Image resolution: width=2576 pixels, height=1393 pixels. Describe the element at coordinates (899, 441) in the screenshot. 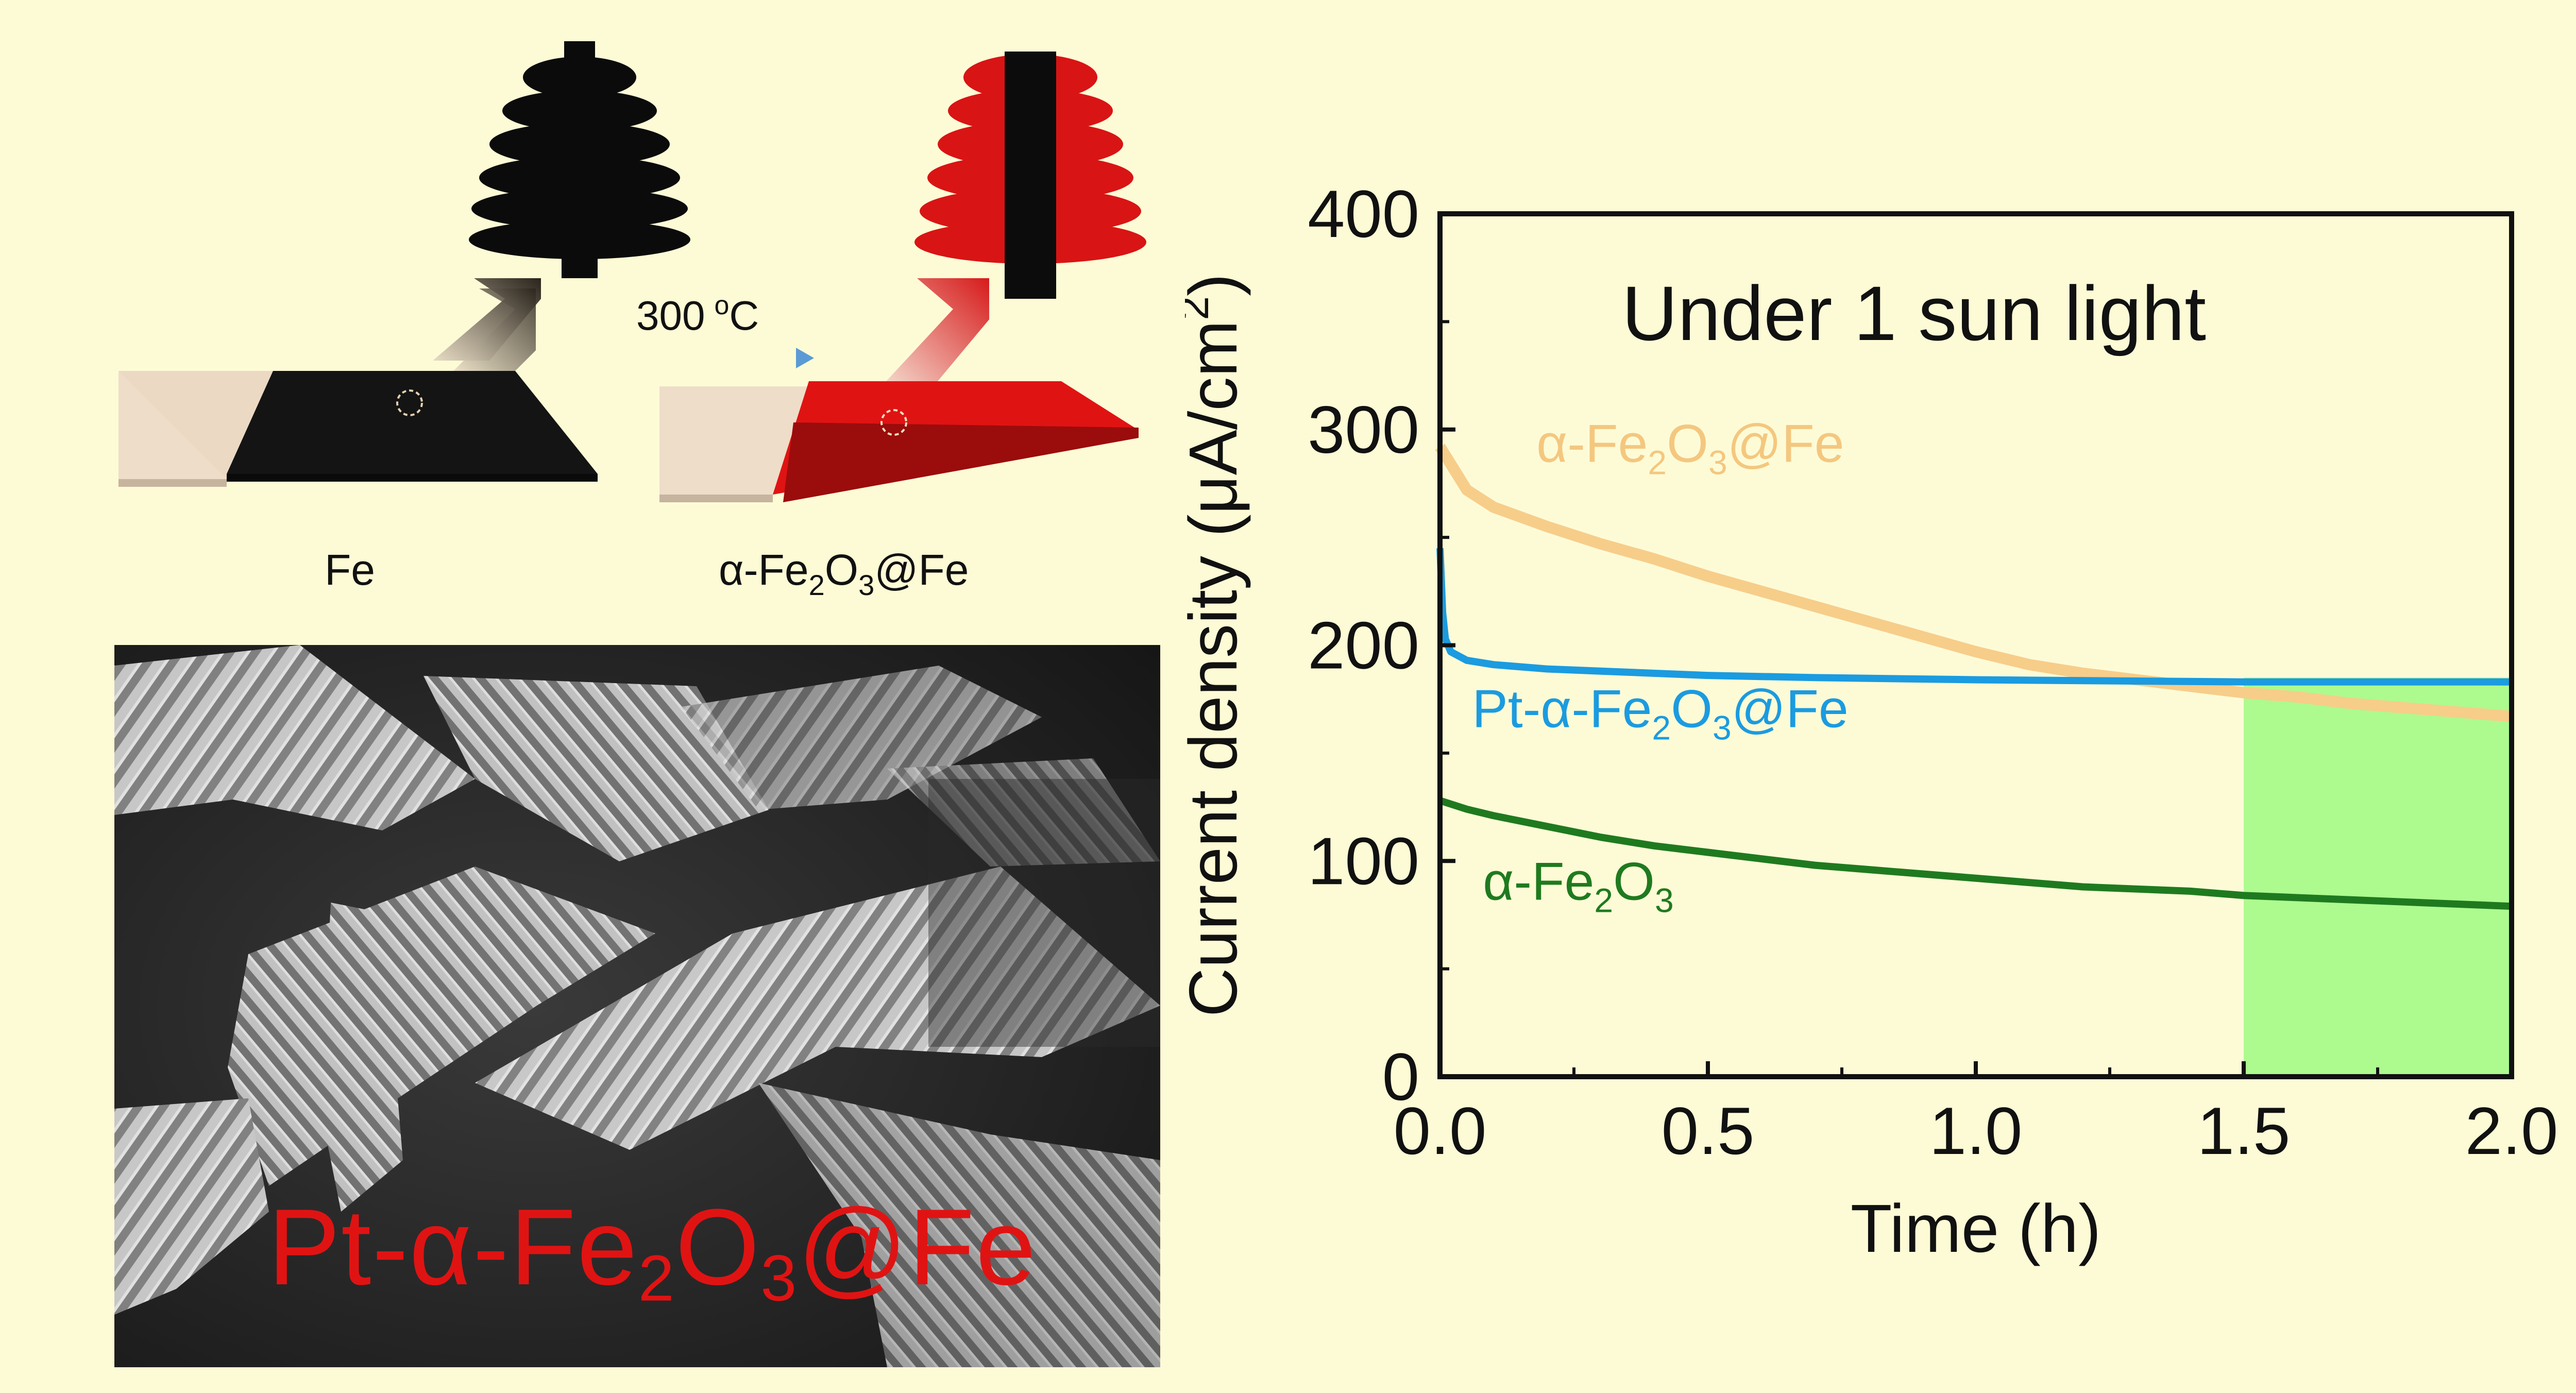

I see `oxide-plate` at that location.